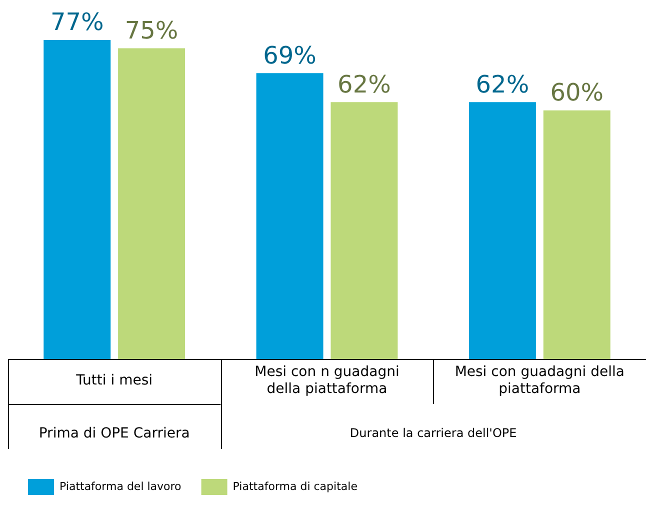 Image resolution: width=654 pixels, height=505 pixels. What do you see at coordinates (433, 433) in the screenshot?
I see `text: Durante la carriera dell'OPE` at bounding box center [433, 433].